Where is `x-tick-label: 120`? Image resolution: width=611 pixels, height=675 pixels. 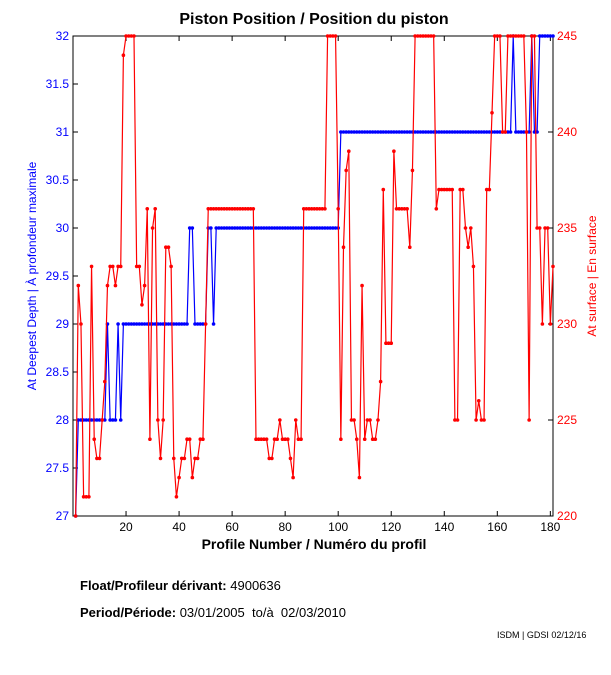
x-tick-label: 120 is located at coordinates (391, 527).